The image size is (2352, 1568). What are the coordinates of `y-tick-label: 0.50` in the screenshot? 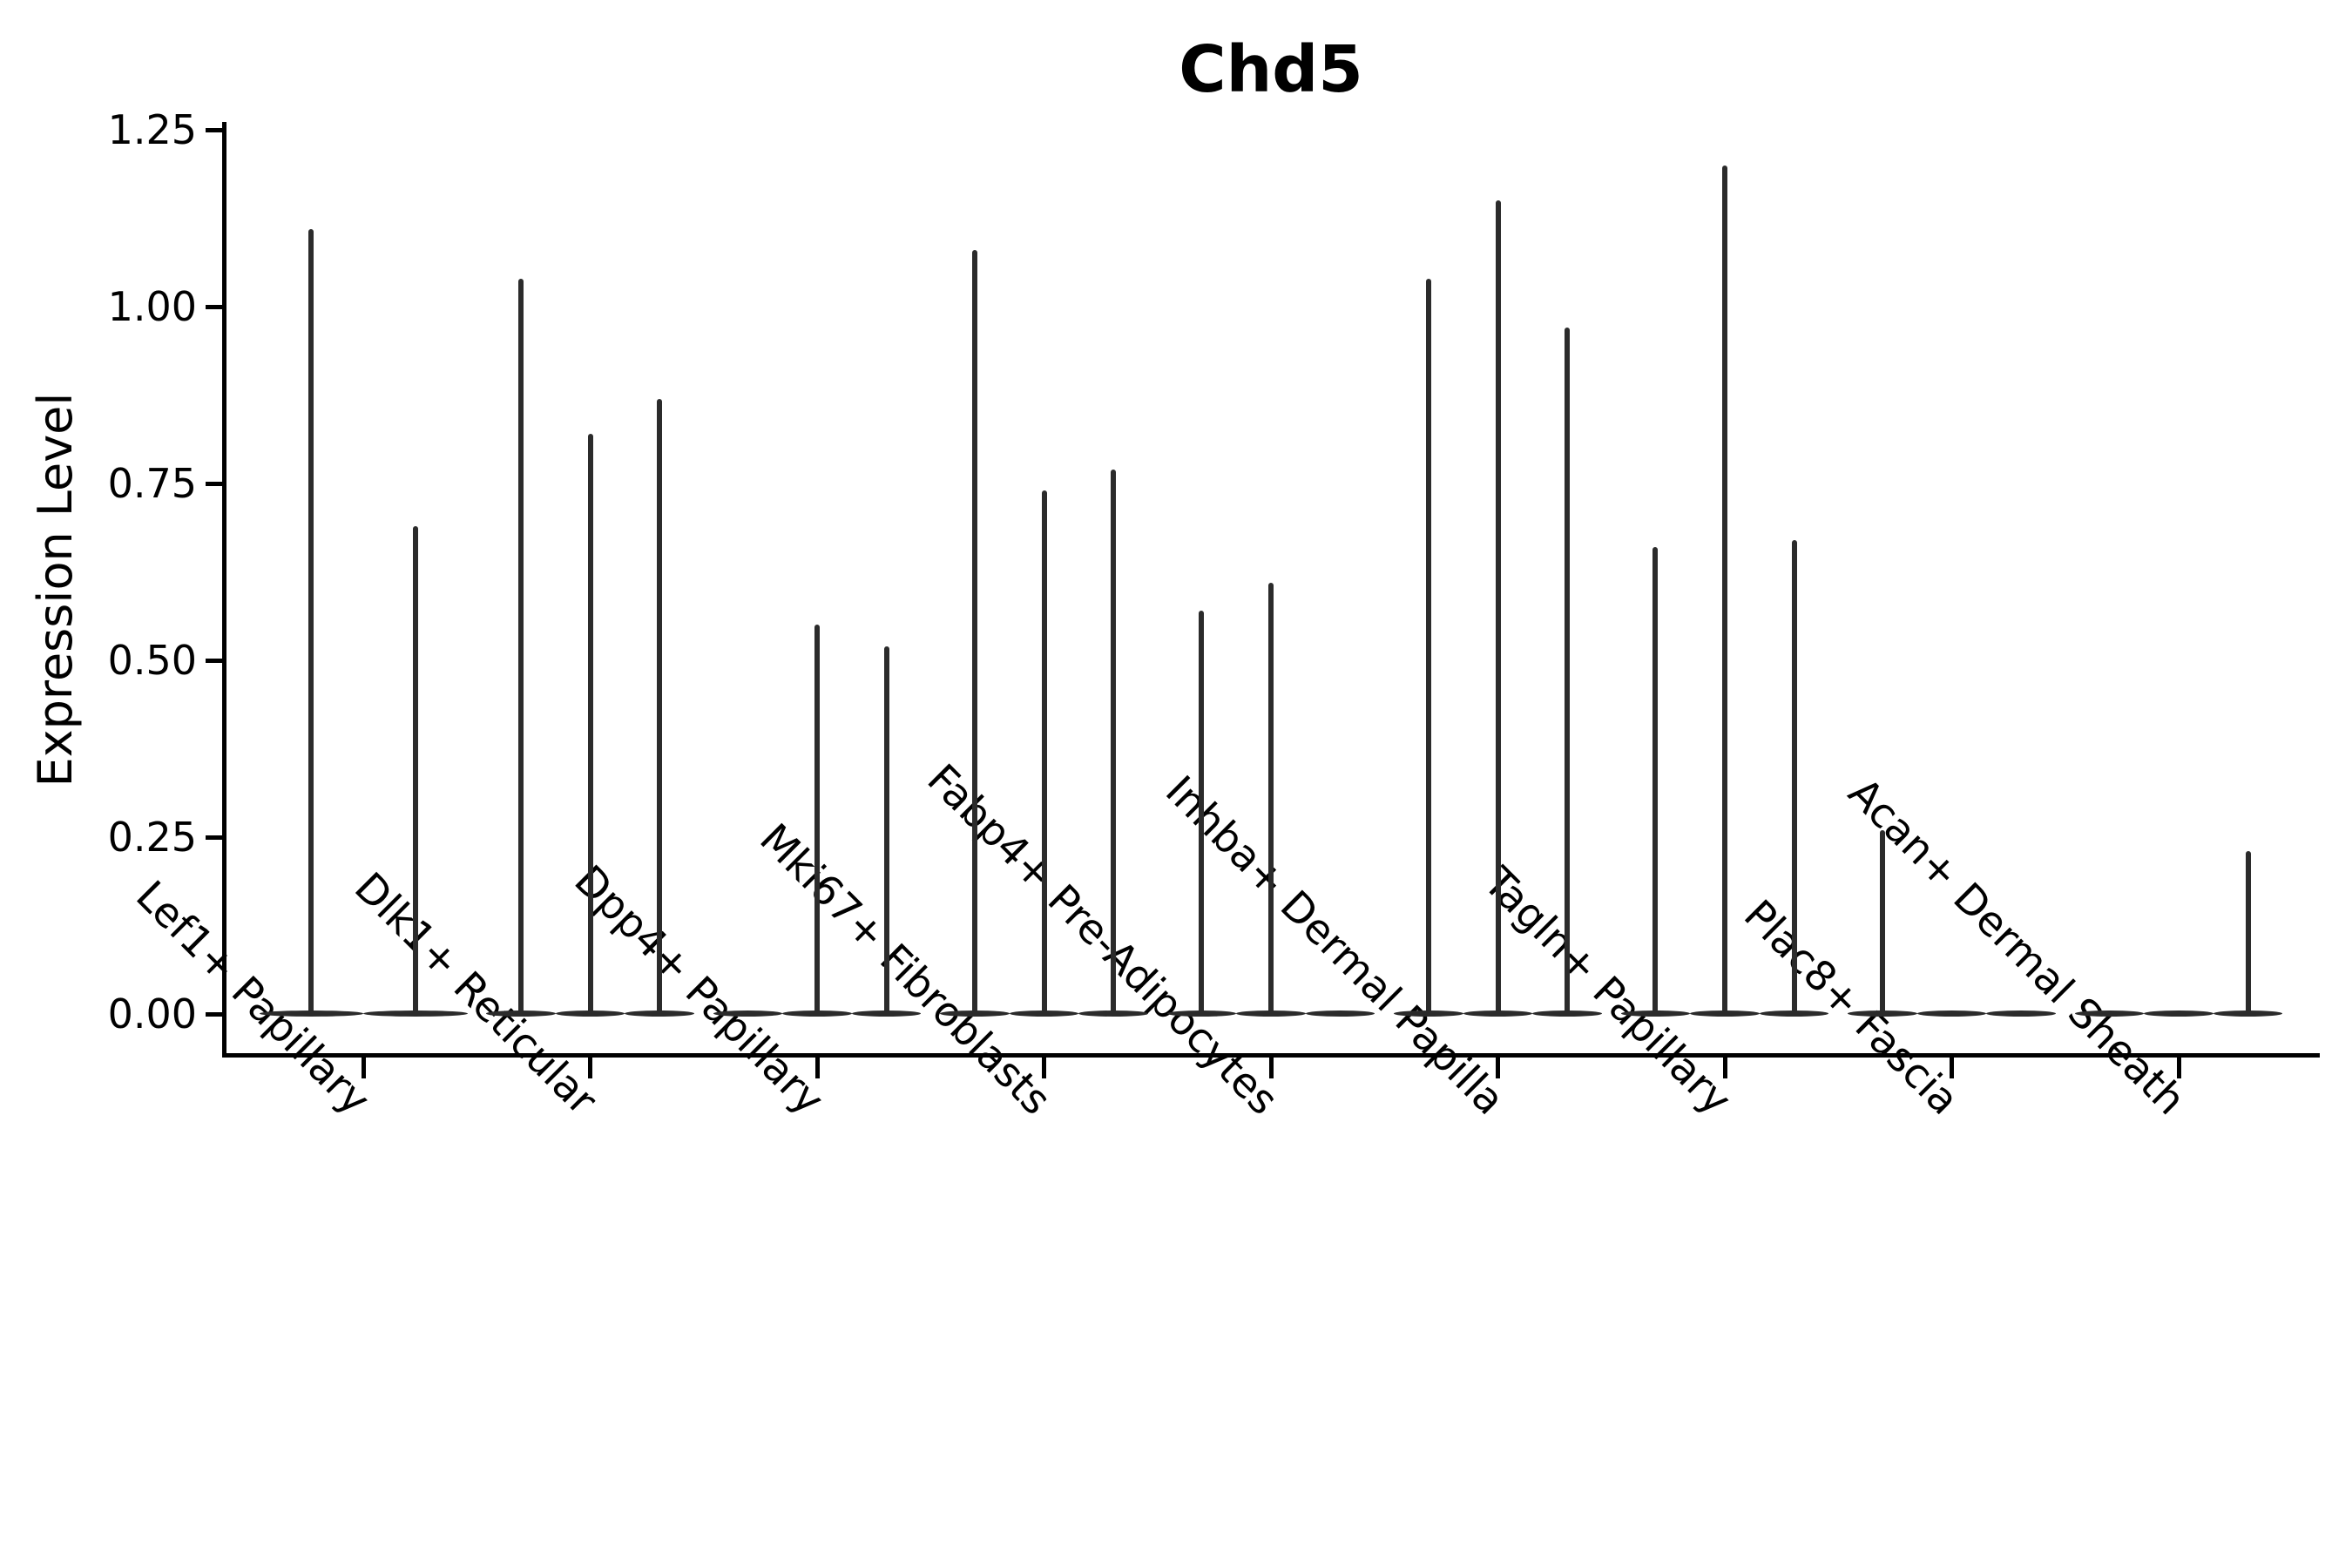 It's located at (152, 660).